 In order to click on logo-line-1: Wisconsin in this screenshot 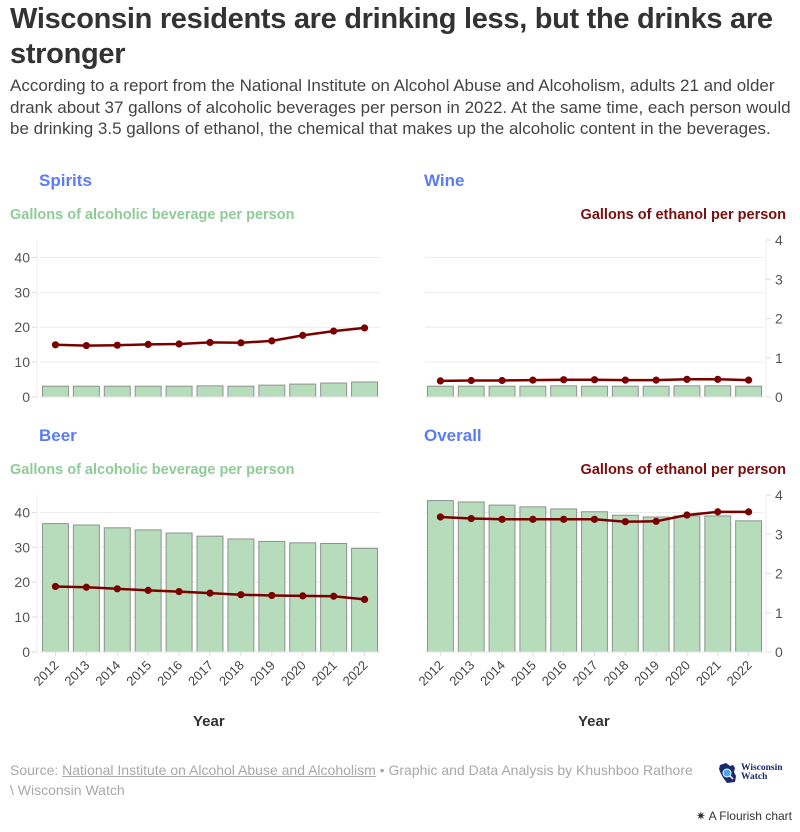, I will do `click(762, 768)`.